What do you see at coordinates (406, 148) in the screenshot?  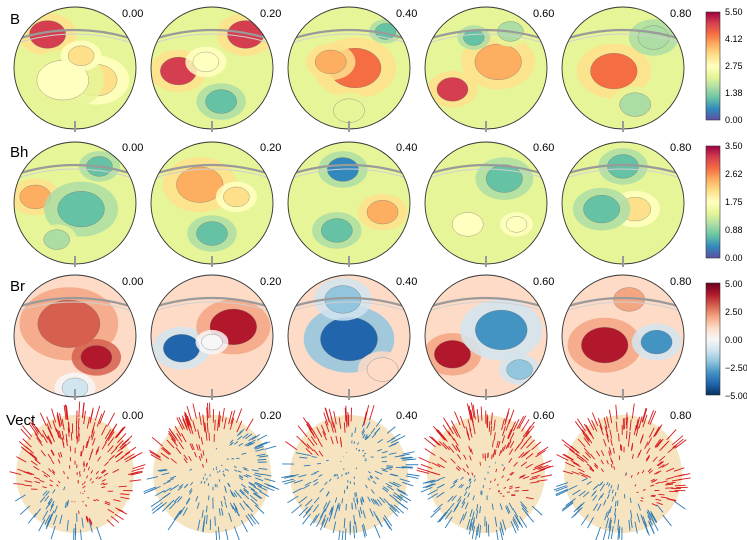 I see `phase-label: 0.40` at bounding box center [406, 148].